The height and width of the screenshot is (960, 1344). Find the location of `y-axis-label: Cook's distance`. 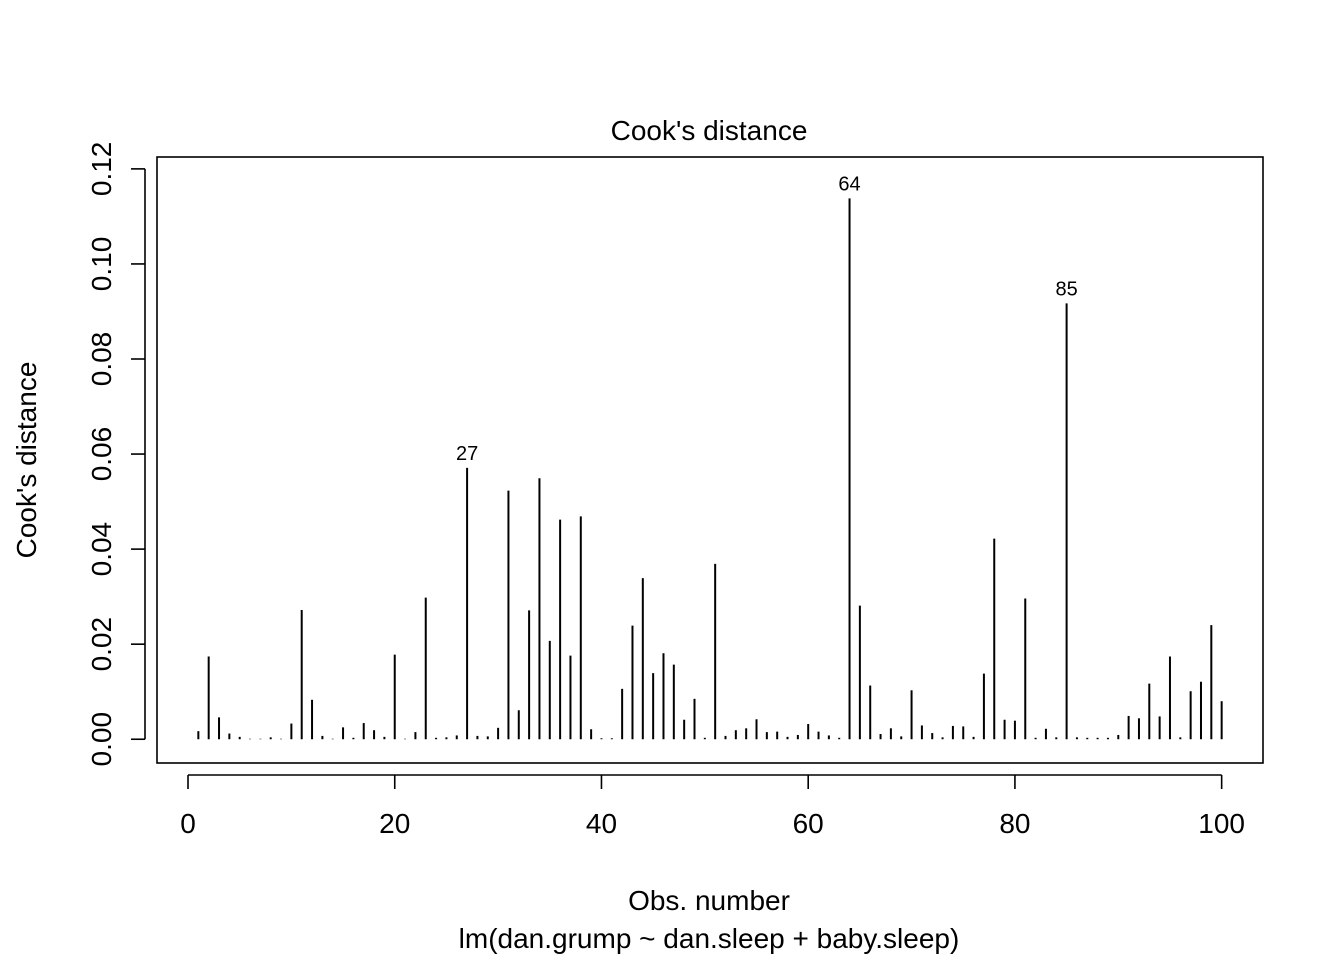

y-axis-label: Cook's distance is located at coordinates (26, 460).